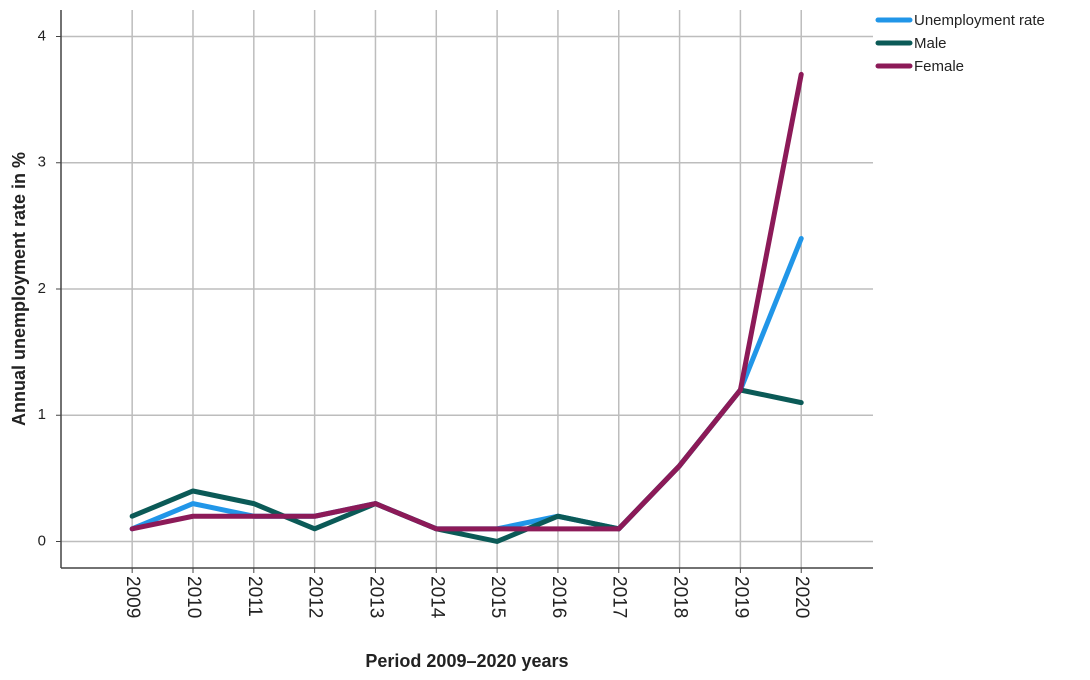  I want to click on y-tick-label: 2, so click(42, 288).